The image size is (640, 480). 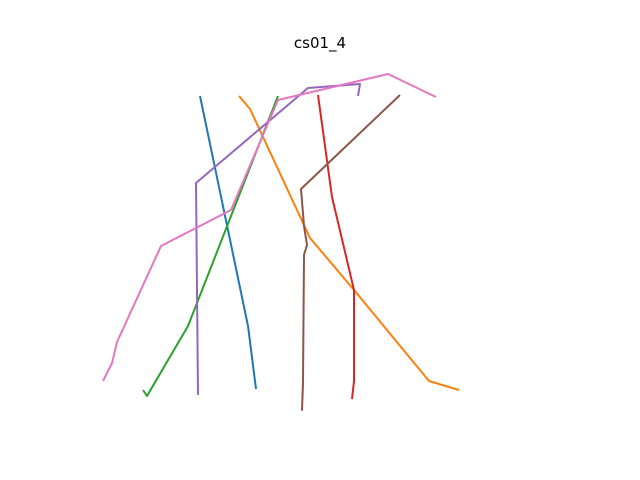 I want to click on series-blue, so click(x=228, y=242).